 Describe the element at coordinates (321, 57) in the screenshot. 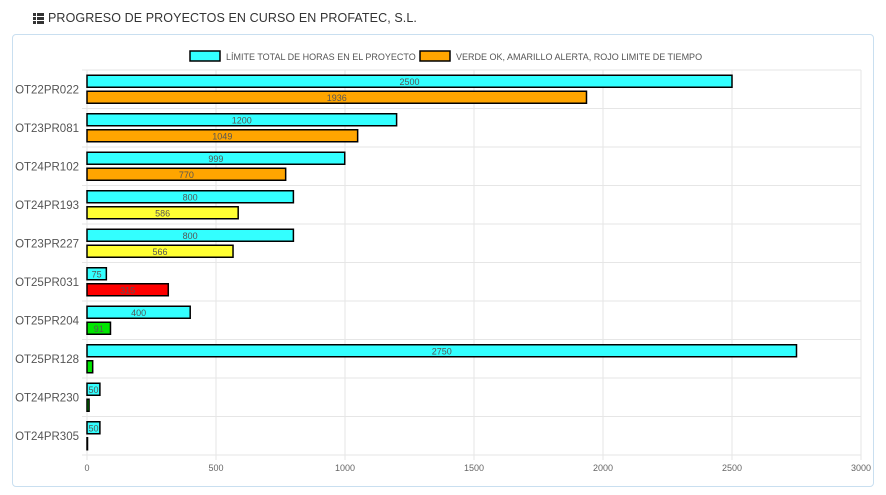

I see `legend-label-1: LÍMITE TOTAL DE HORAS EN EL PROYECTO` at that location.